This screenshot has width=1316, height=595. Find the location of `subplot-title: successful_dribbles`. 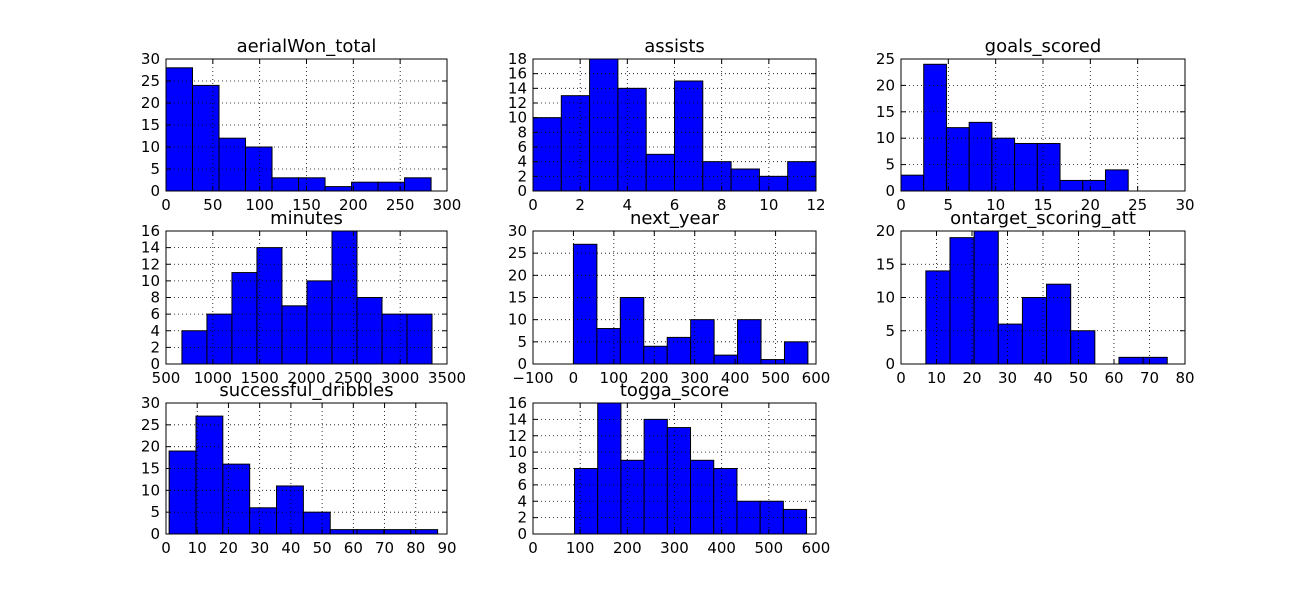

subplot-title: successful_dribbles is located at coordinates (306, 390).